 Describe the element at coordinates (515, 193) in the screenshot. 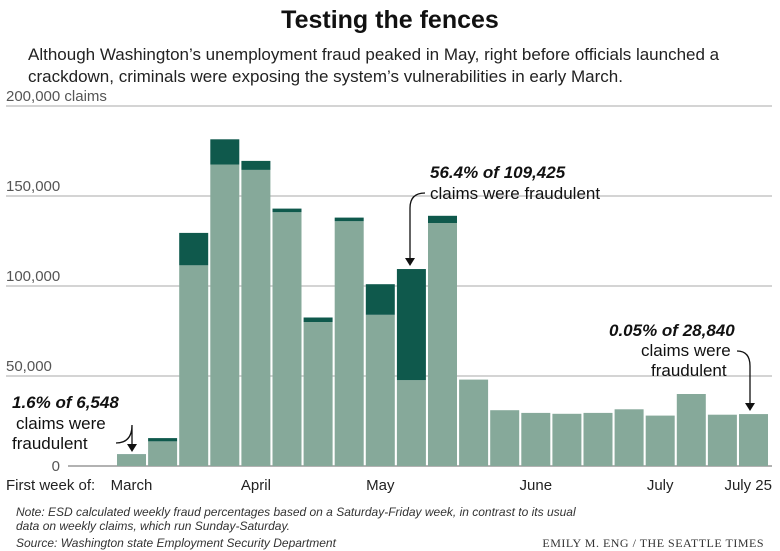

I see `annotation-may-line1: claims were fraudulent` at that location.